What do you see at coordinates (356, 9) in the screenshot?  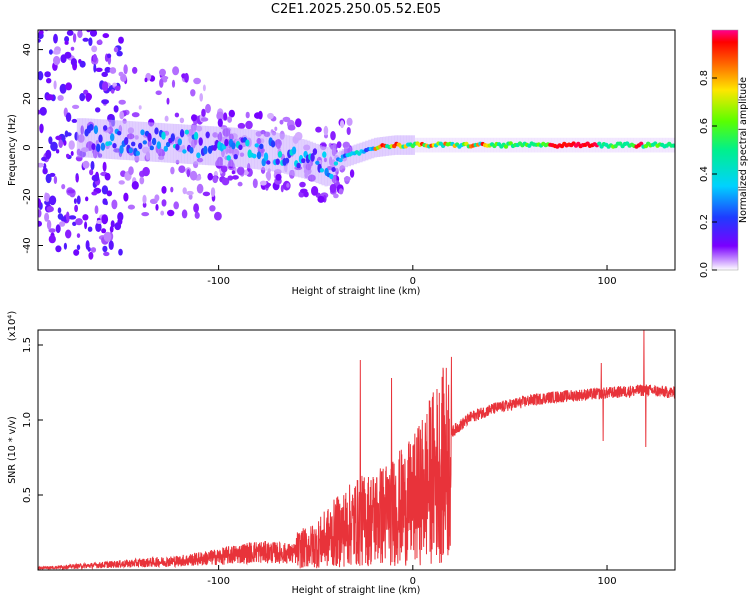 I see `figure-title: C2E1.2025.250.05.52.E05` at bounding box center [356, 9].